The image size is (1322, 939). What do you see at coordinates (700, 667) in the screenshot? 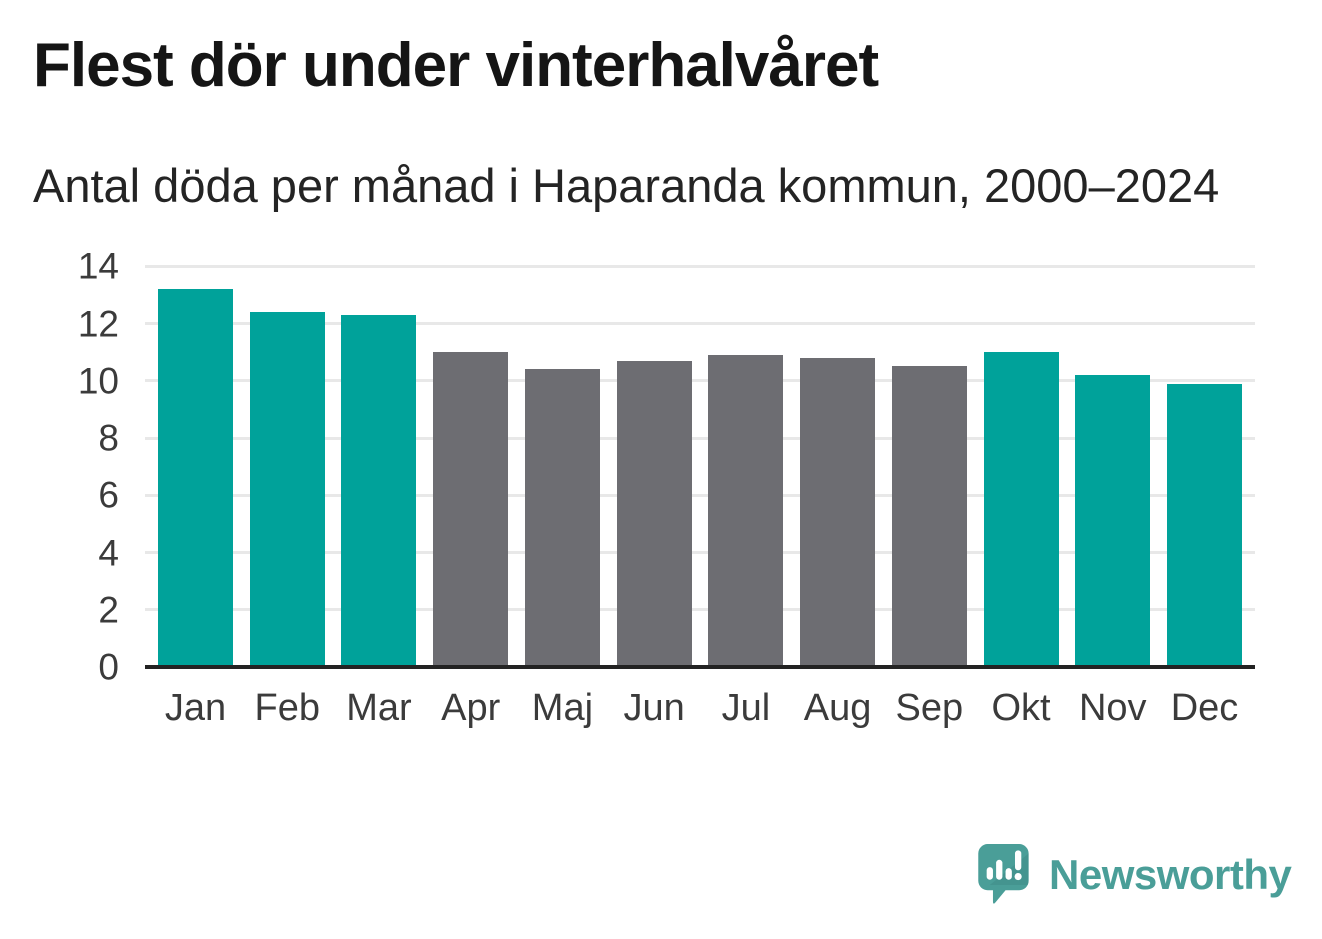
I see `x-axis-line` at bounding box center [700, 667].